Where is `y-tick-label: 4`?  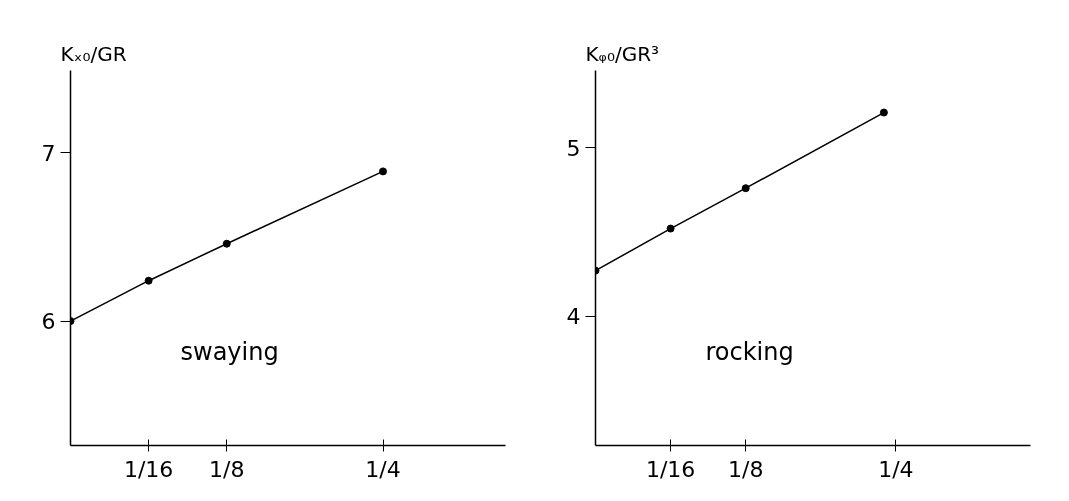 y-tick-label: 4 is located at coordinates (573, 317).